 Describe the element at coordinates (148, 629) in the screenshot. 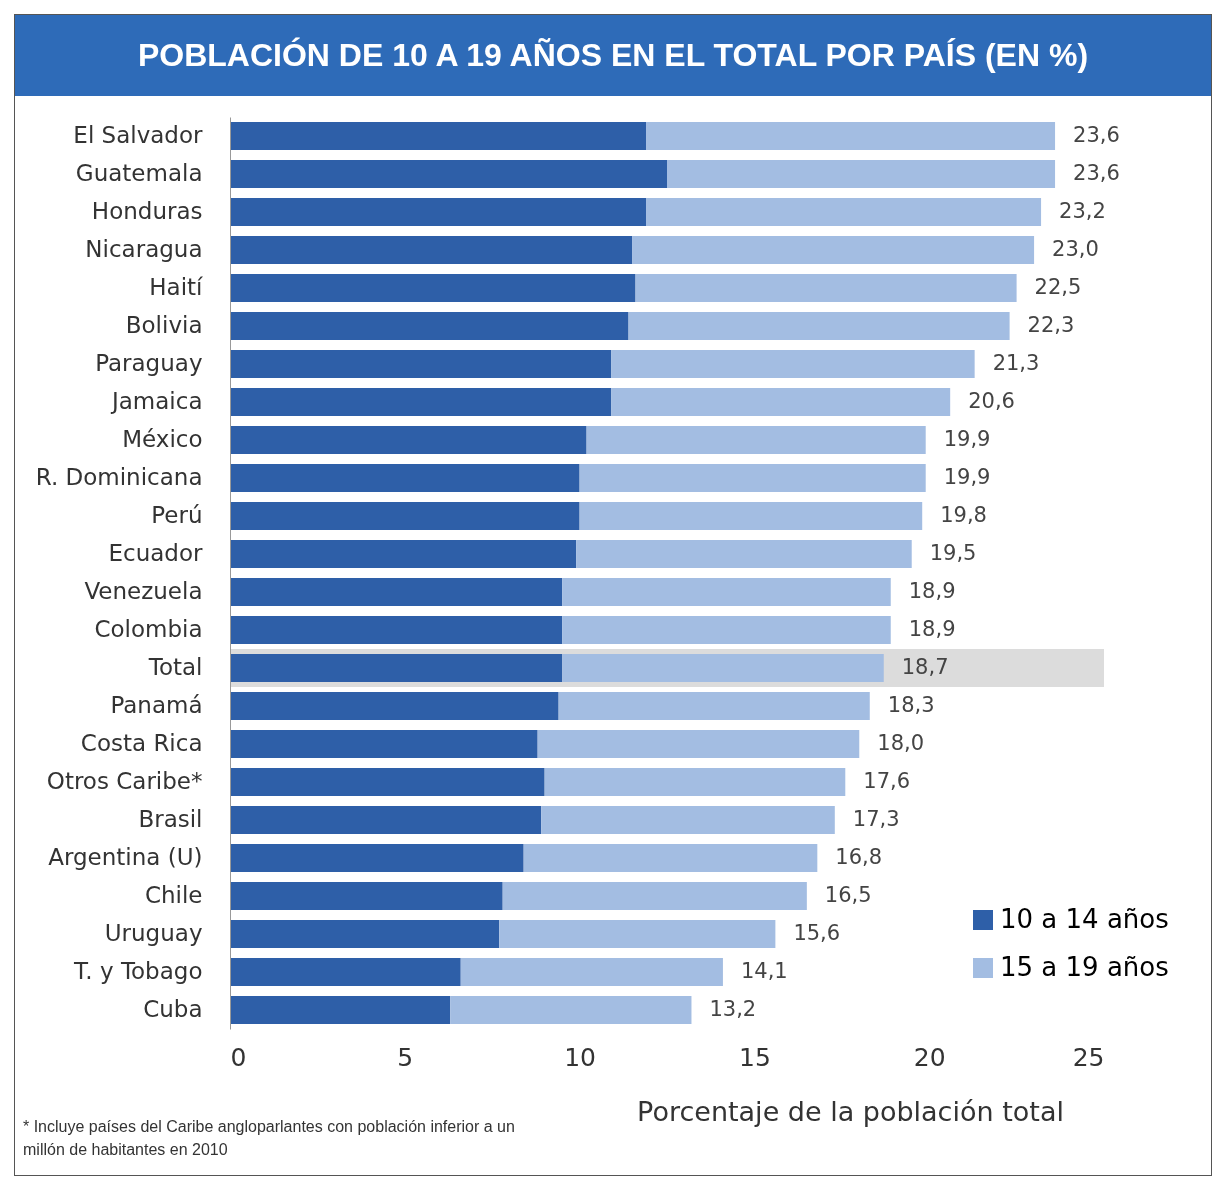

I see `y-tick-label: Colombia` at that location.